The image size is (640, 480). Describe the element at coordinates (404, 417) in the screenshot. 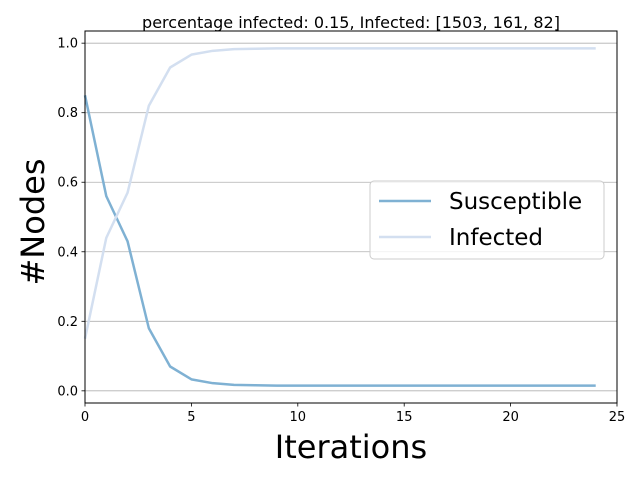

I see `x-tick-label: 15` at that location.